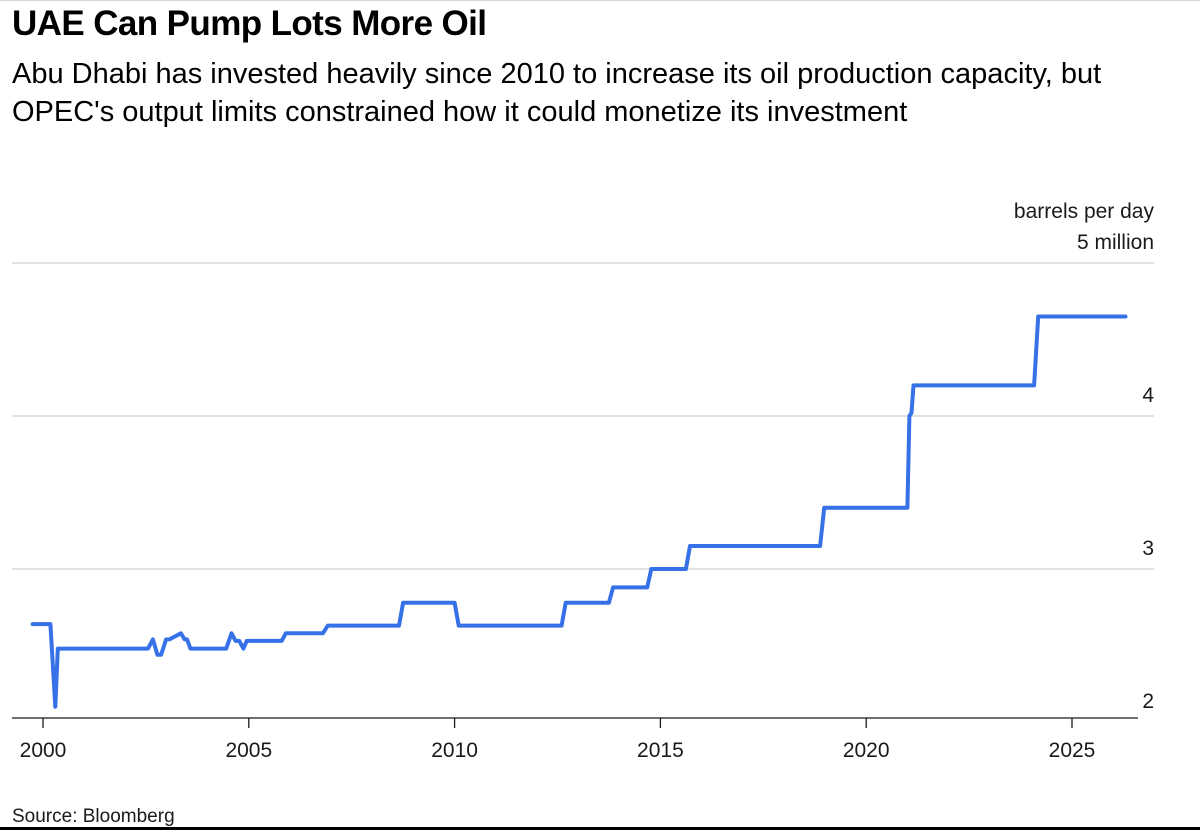 The height and width of the screenshot is (830, 1200). What do you see at coordinates (660, 750) in the screenshot?
I see `x-tick-label-2015: 2015` at bounding box center [660, 750].